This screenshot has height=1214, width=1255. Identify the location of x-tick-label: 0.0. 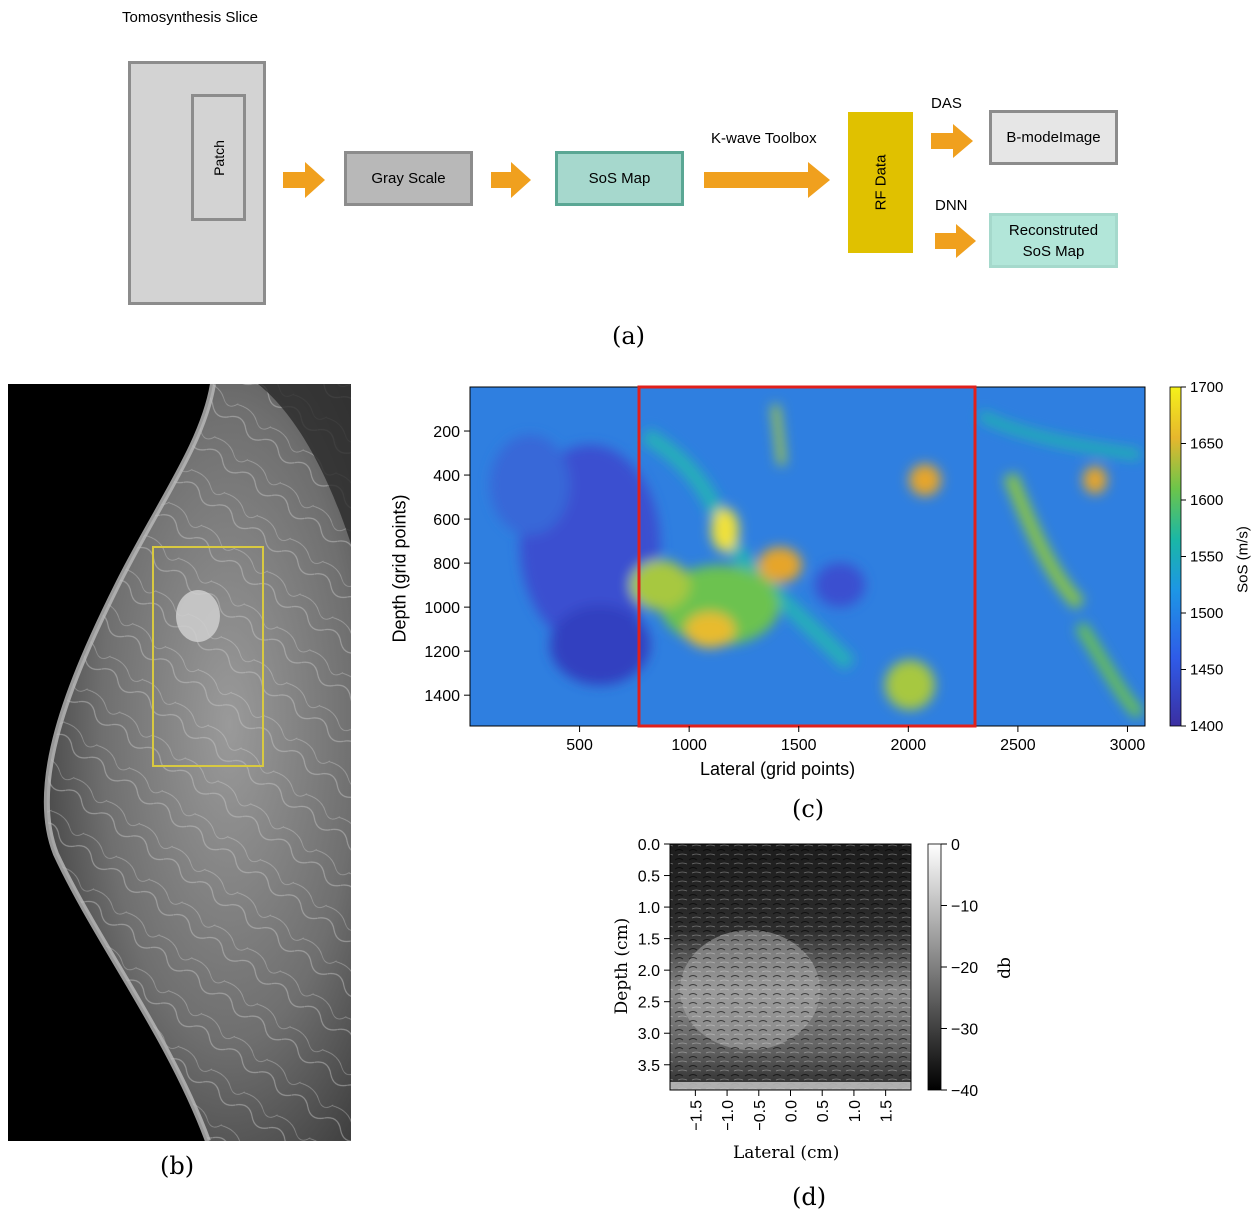
(792, 1111).